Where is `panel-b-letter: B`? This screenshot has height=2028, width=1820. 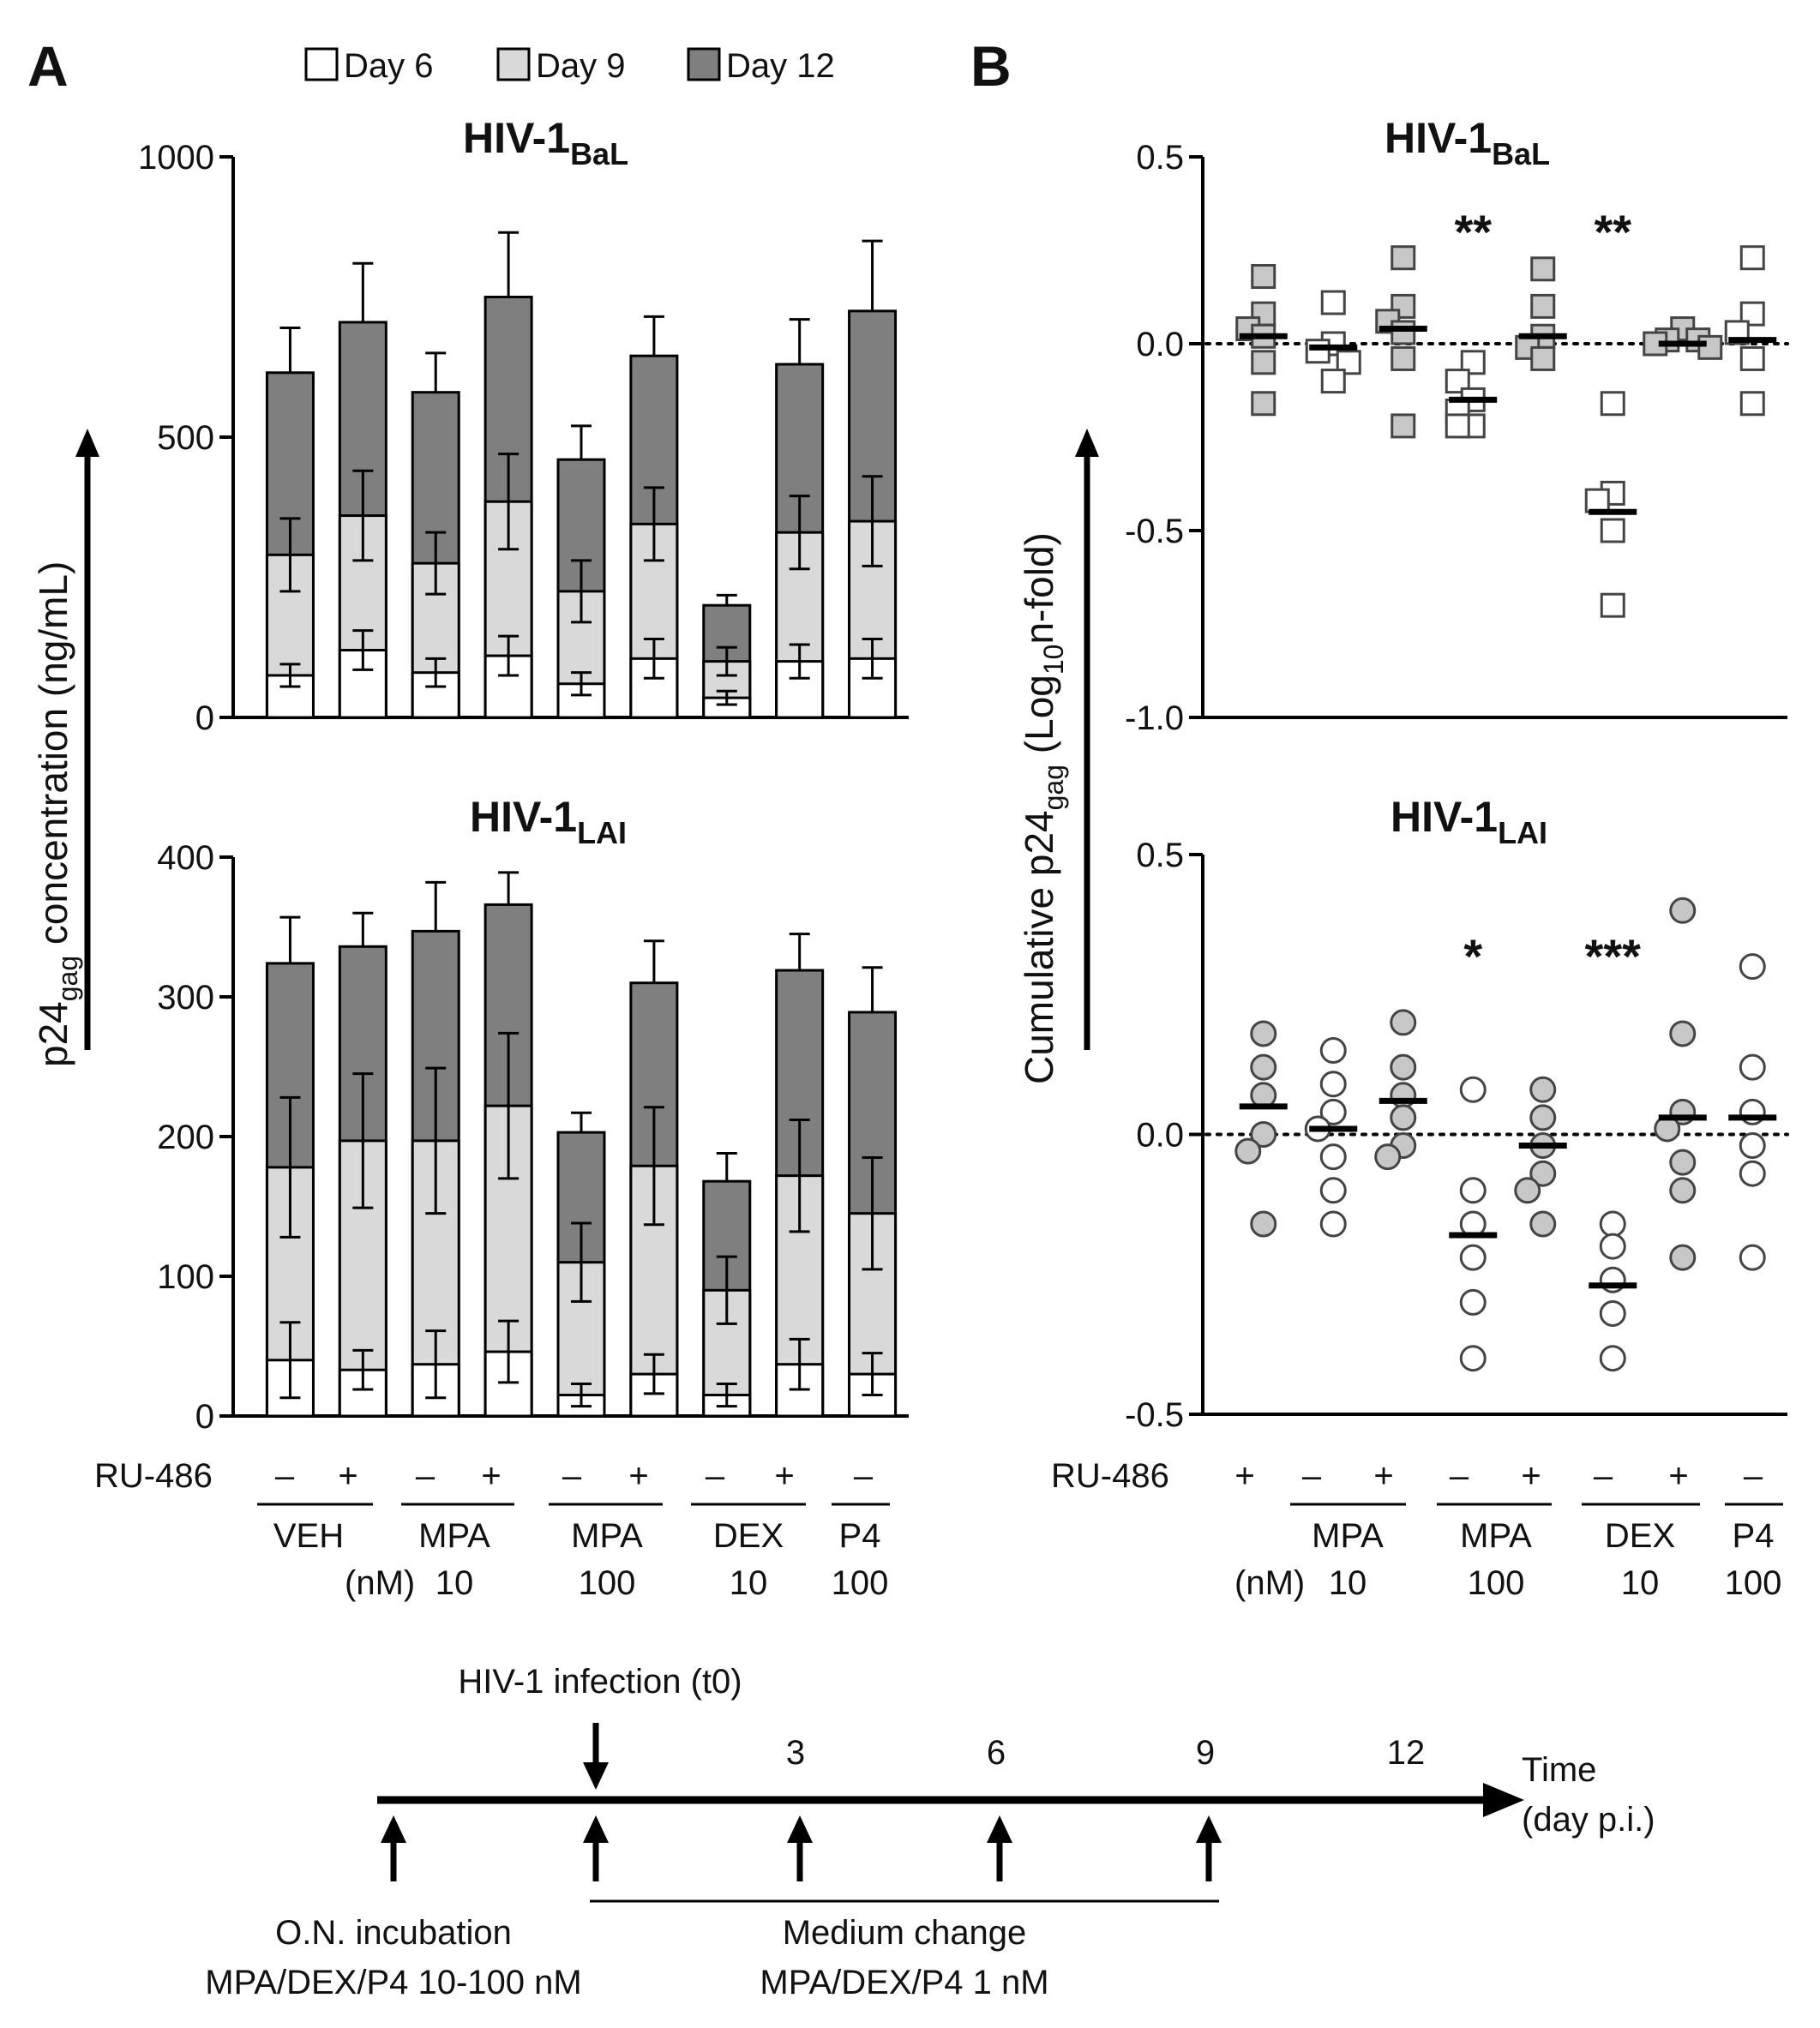 panel-b-letter: B is located at coordinates (991, 66).